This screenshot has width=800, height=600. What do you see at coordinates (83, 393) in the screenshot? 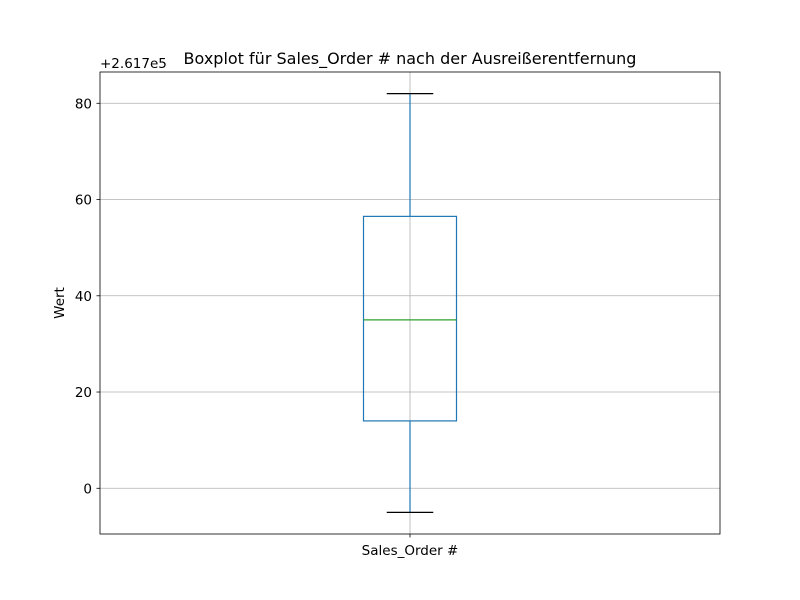
I see `y-tick-label: 20` at bounding box center [83, 393].